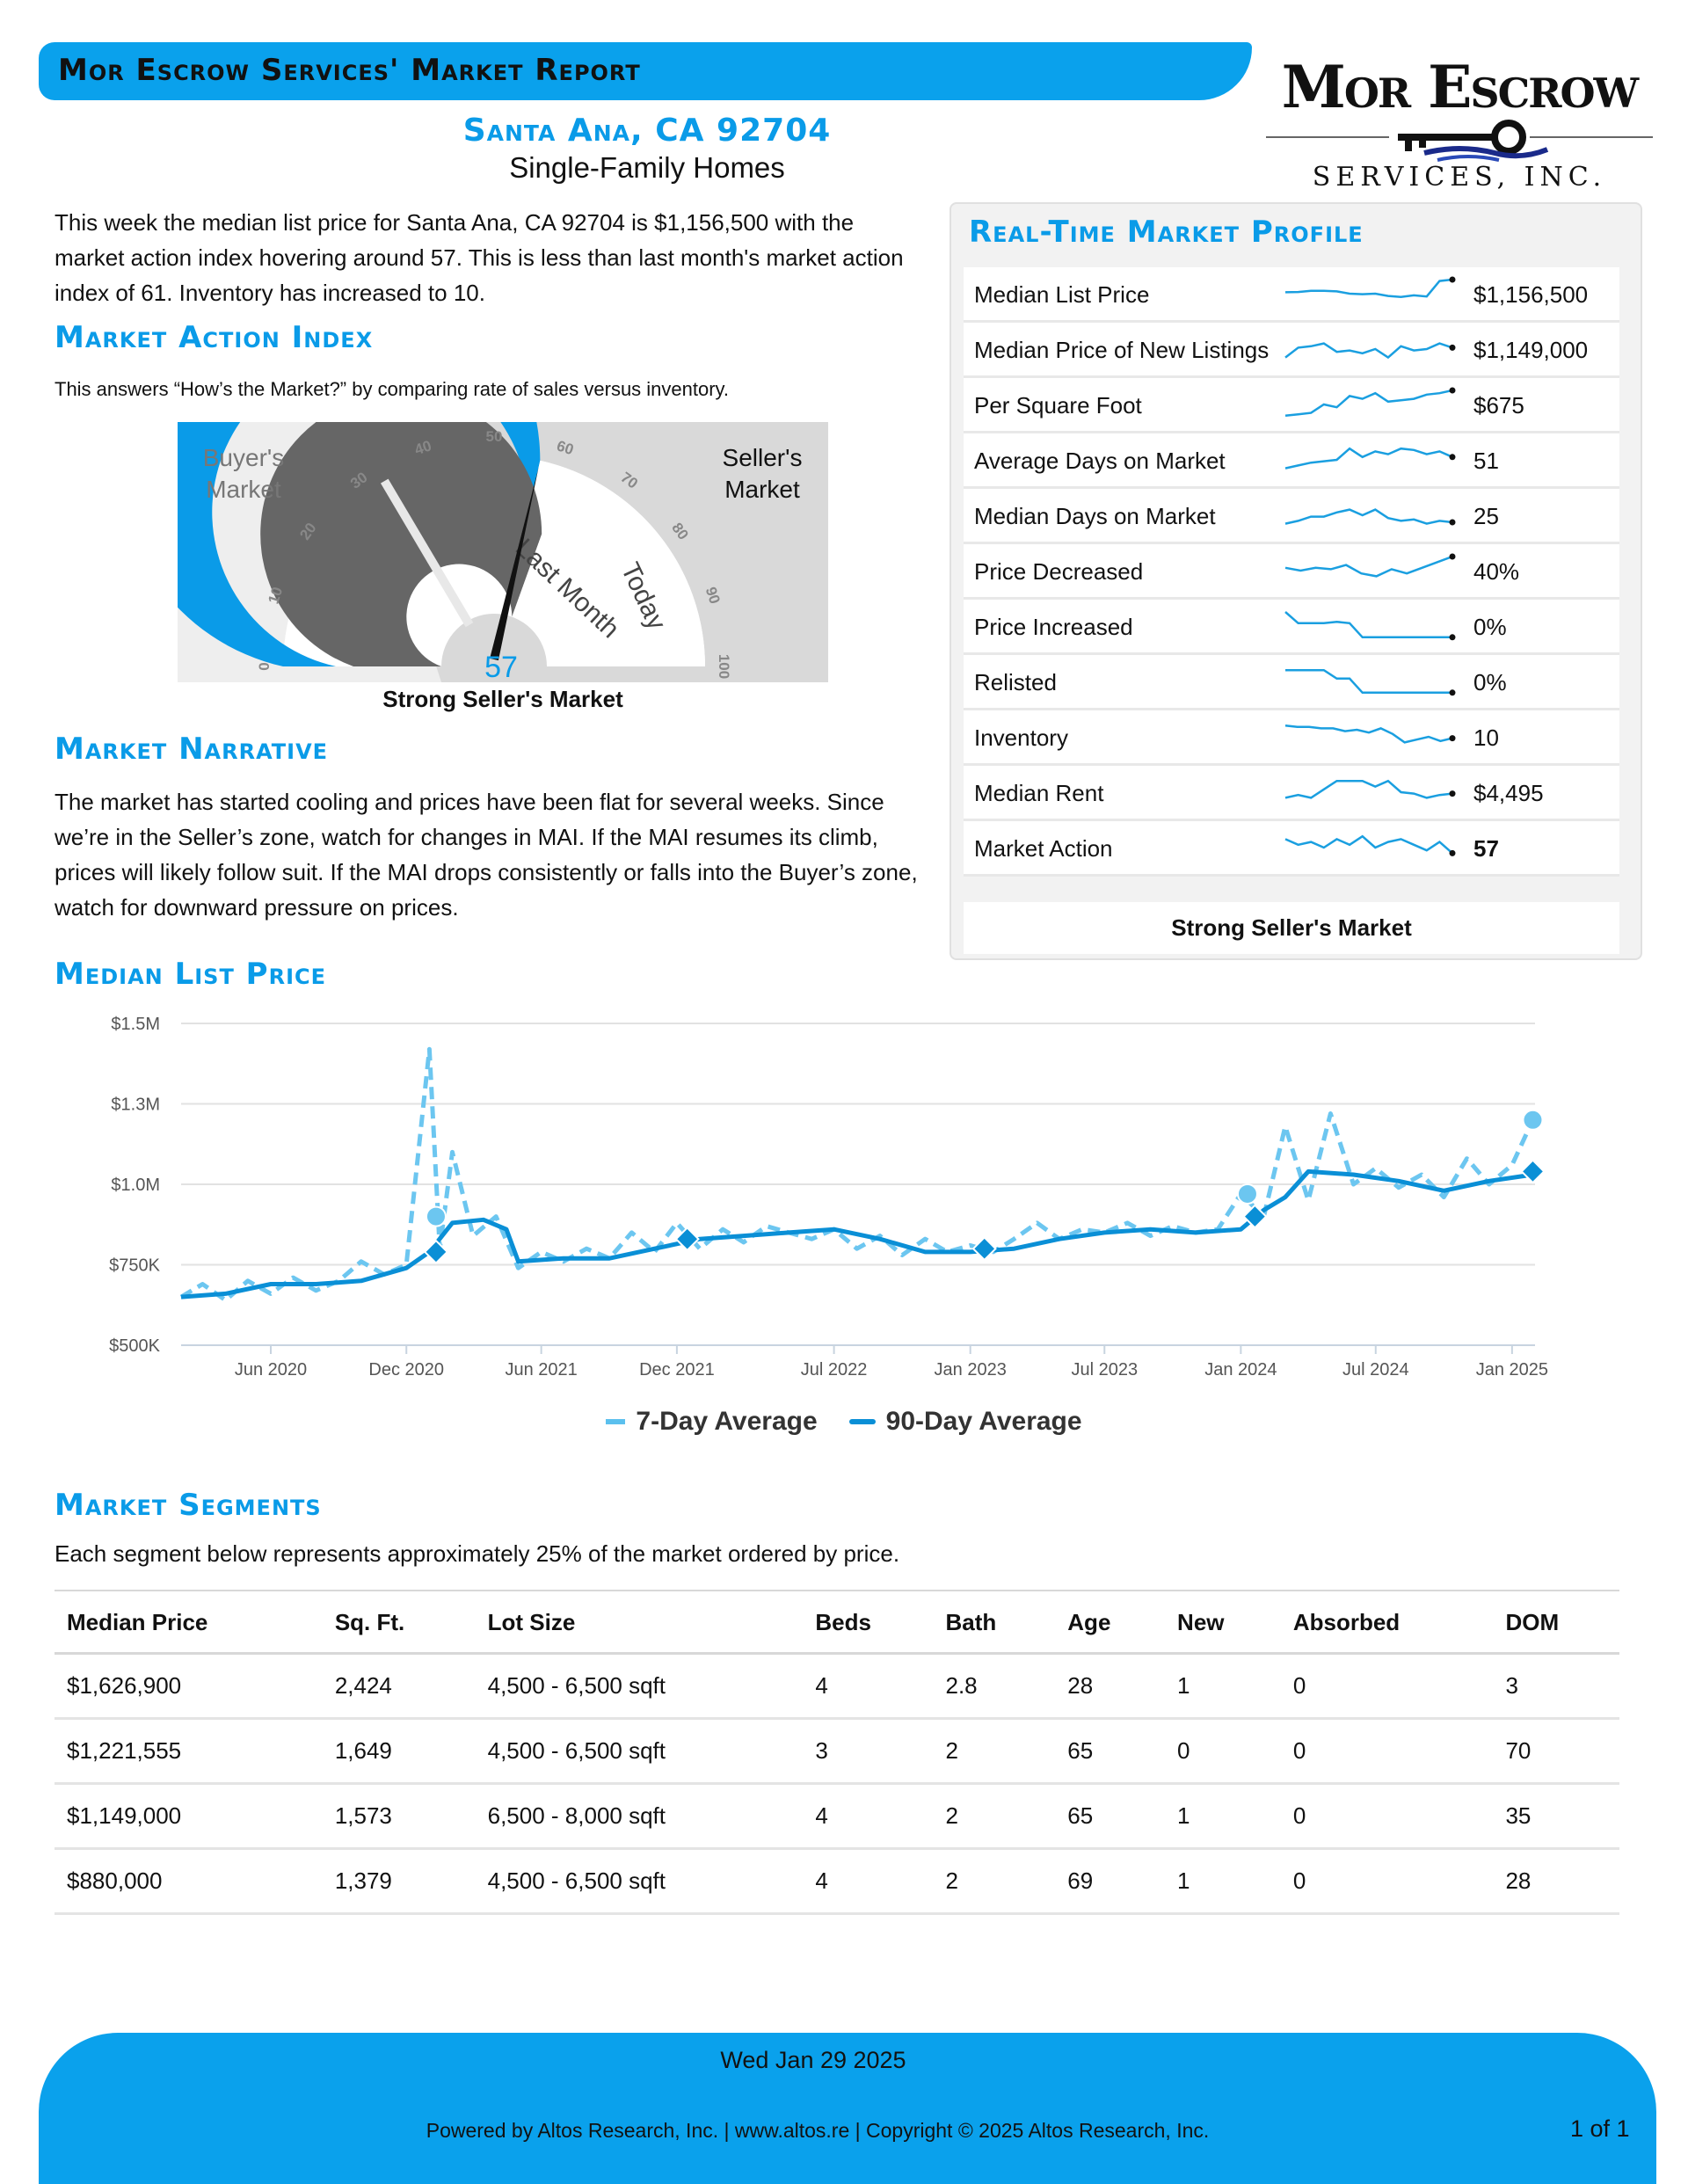 The width and height of the screenshot is (1688, 2184). Describe the element at coordinates (1062, 294) in the screenshot. I see `profile-row-label: Median List Price` at that location.